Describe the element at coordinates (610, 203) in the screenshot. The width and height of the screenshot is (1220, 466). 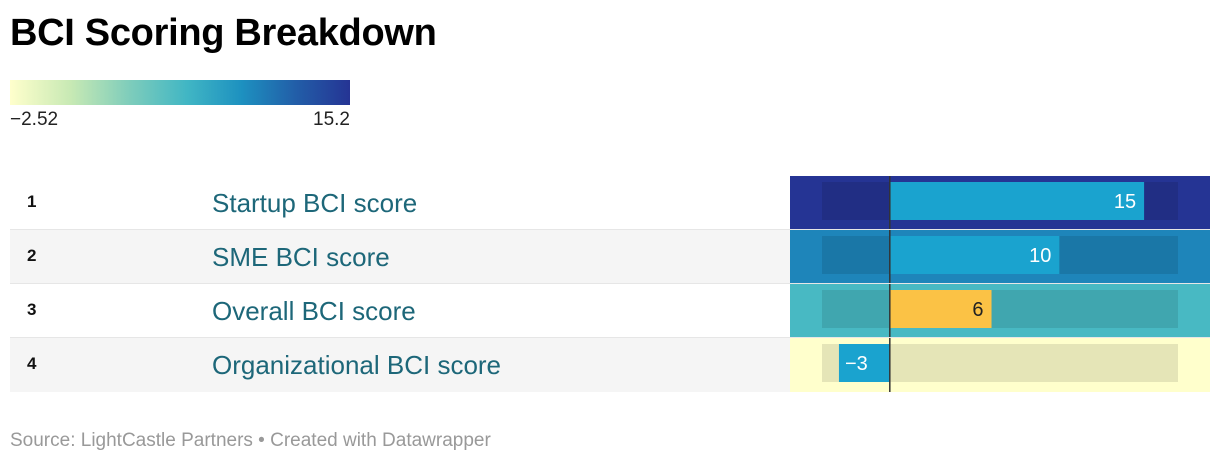
I see `table-row: 1 Startup BCI score 15` at that location.